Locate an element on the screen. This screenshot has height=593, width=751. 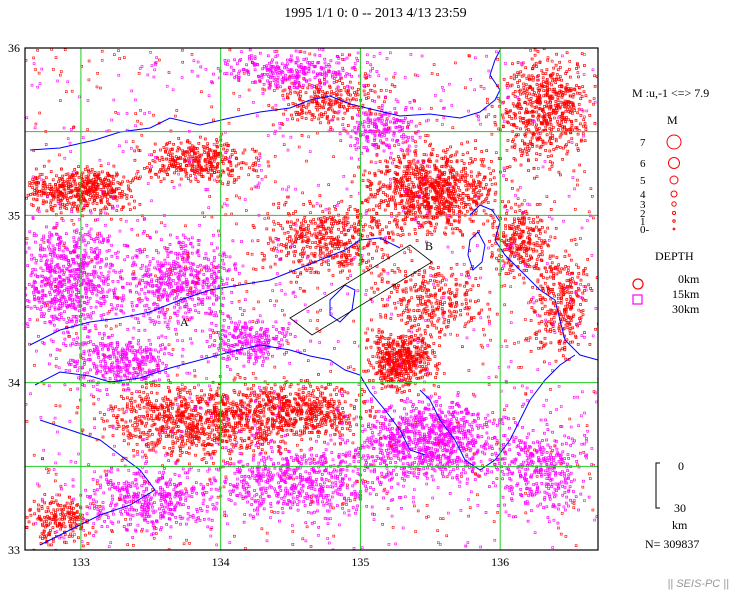
depth-scale-bar is located at coordinates (657, 485).